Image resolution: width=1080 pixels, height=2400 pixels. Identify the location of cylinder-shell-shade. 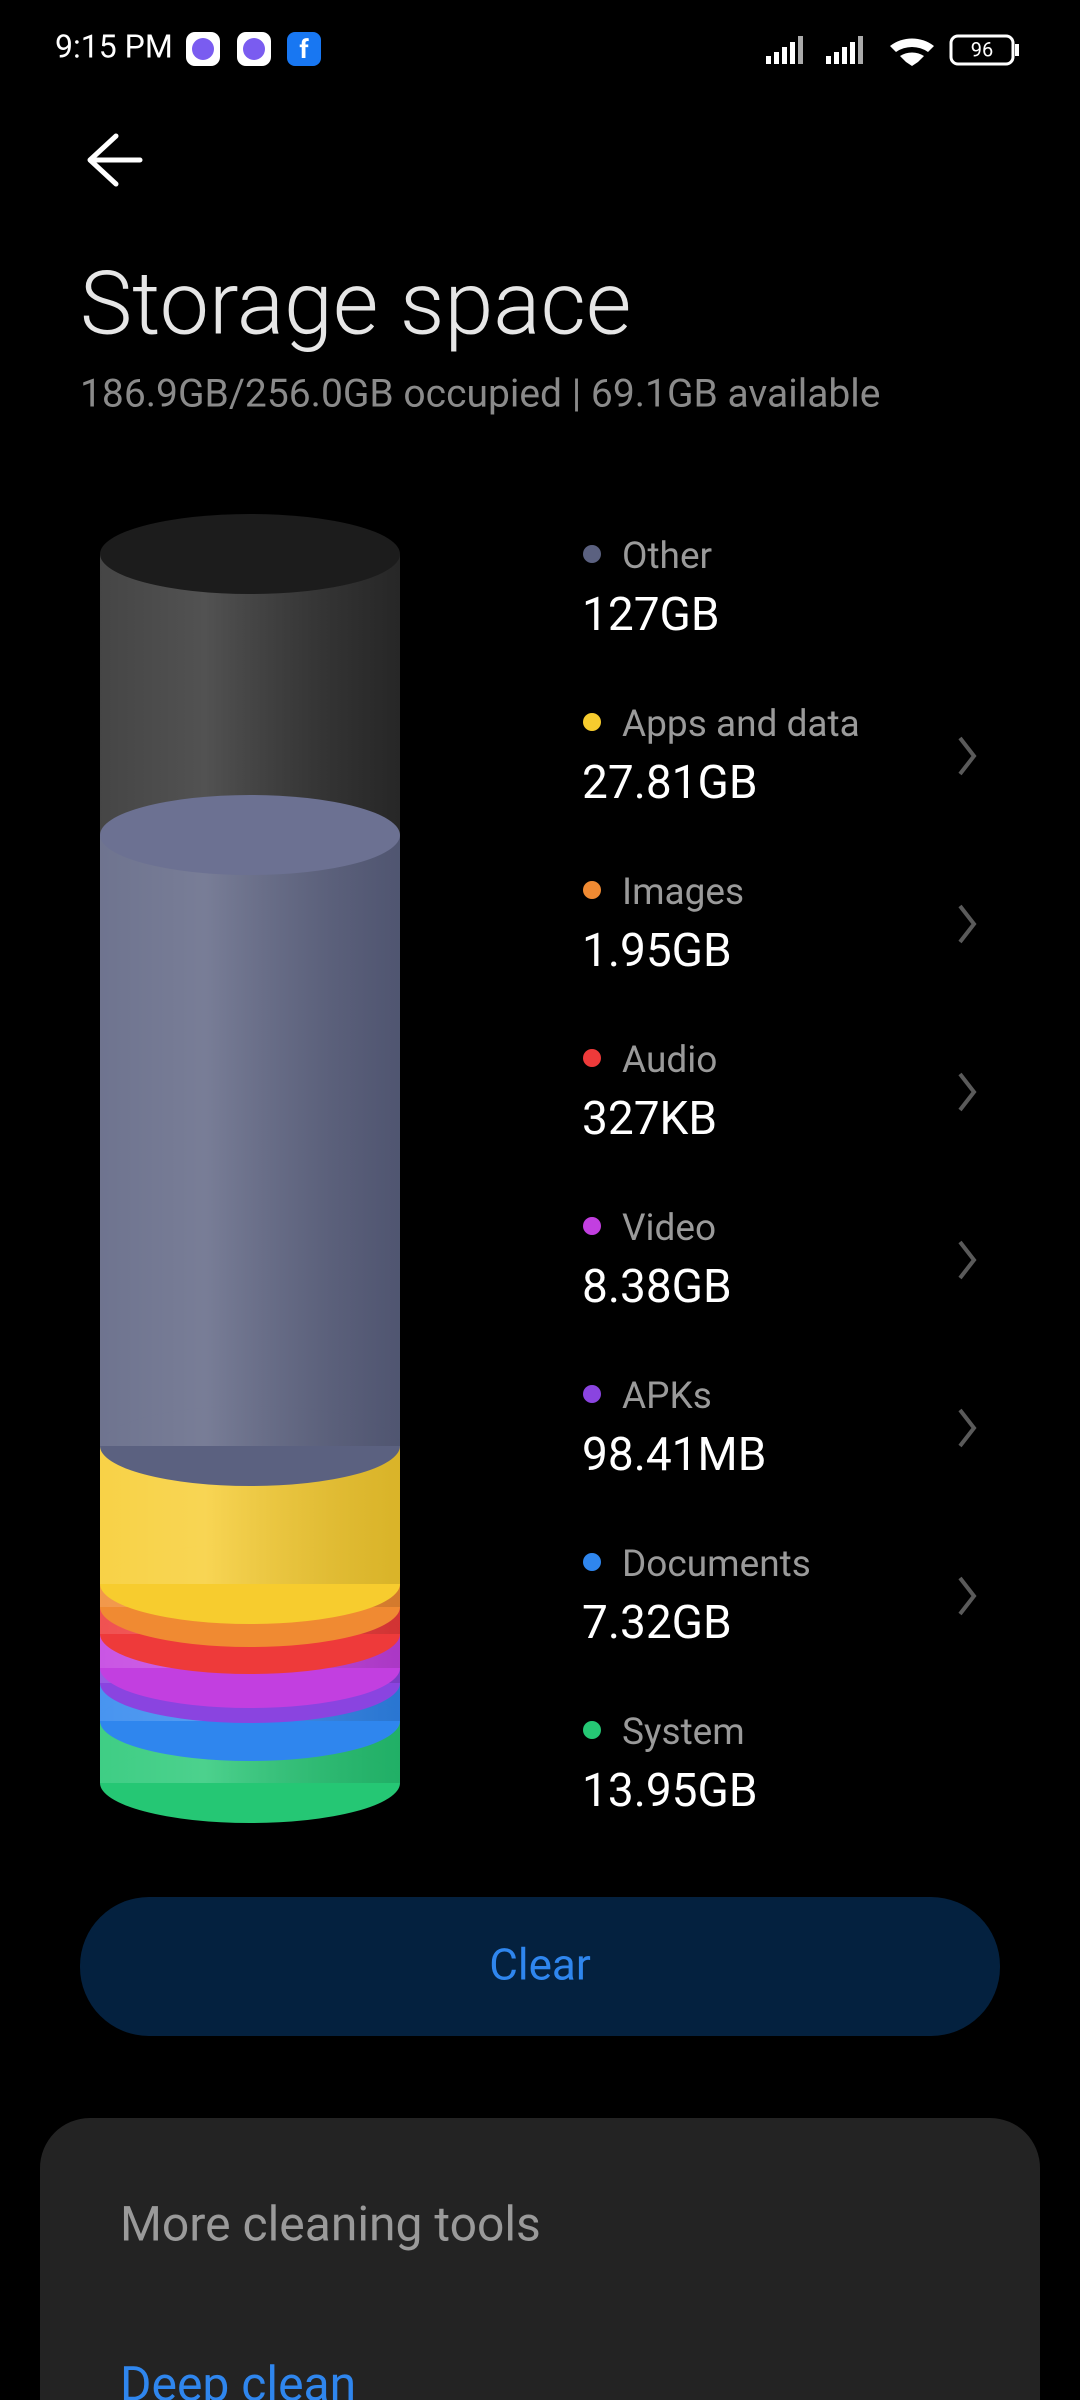
(250, 694).